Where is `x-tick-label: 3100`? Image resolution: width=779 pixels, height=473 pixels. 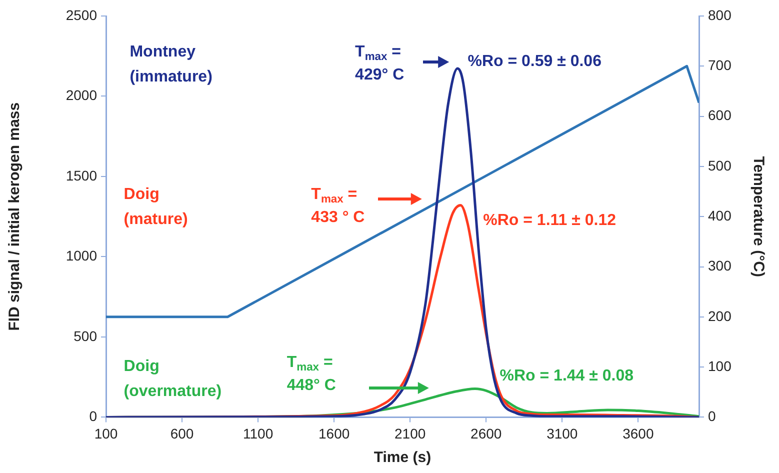 x-tick-label: 3100 is located at coordinates (562, 433).